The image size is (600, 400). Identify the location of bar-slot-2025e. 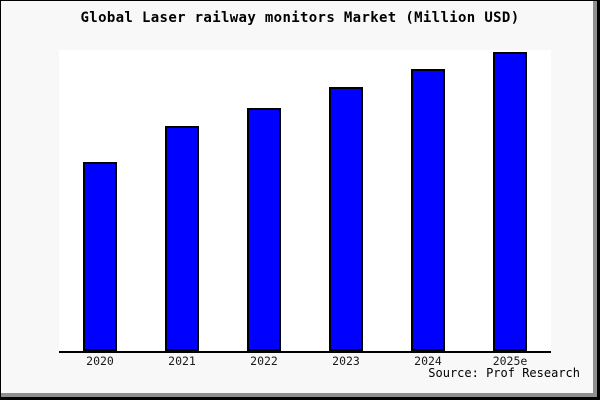
(510, 200).